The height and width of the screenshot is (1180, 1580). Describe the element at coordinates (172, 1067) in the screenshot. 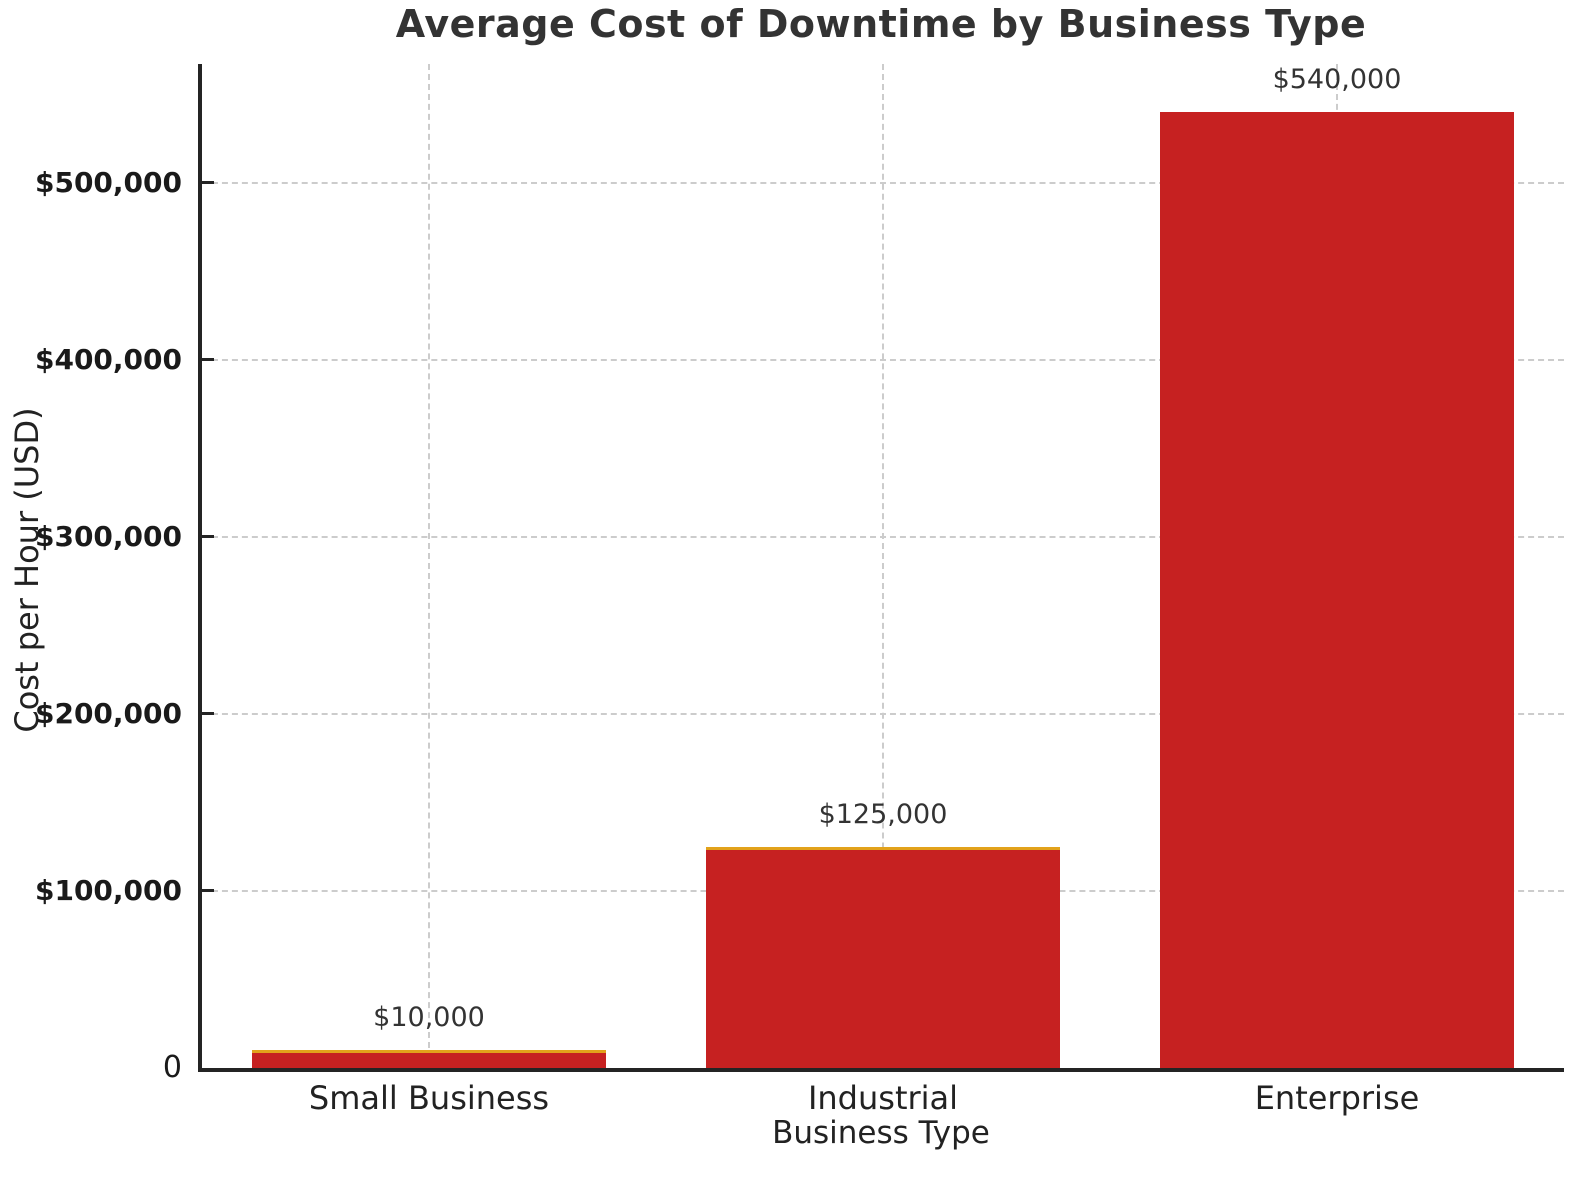

I see `y-tick-label-0: 0` at that location.